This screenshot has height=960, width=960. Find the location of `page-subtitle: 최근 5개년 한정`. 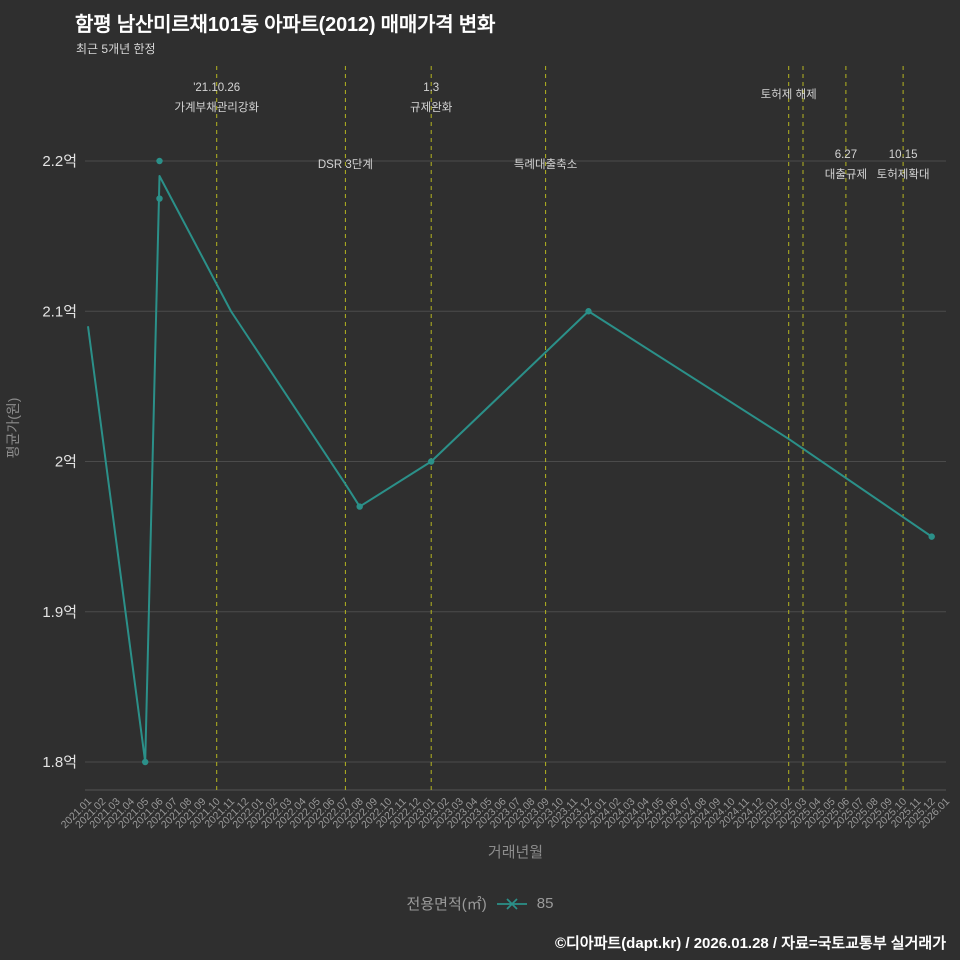

page-subtitle: 최근 5개년 한정 is located at coordinates (116, 49).